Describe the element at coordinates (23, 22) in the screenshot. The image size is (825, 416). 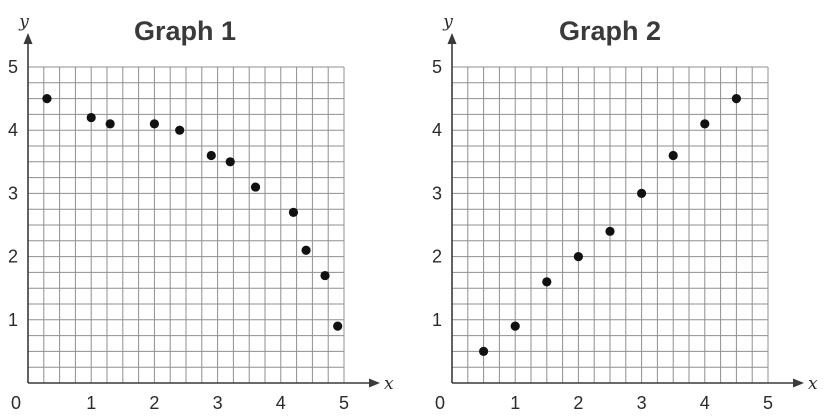
I see `graph-1-y-axis-label: y` at that location.